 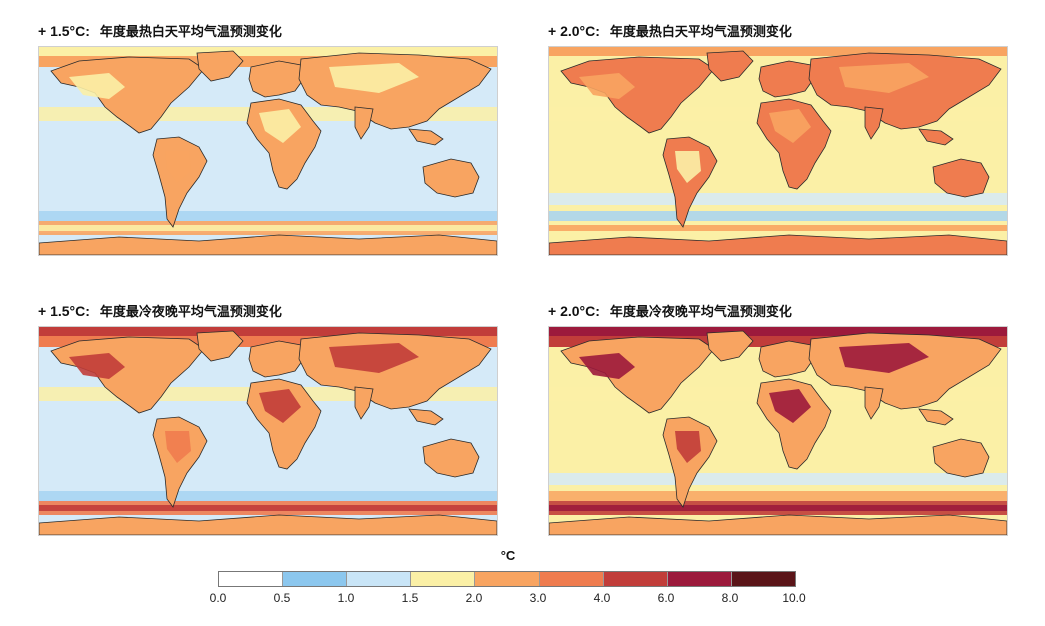 What do you see at coordinates (538, 598) in the screenshot?
I see `legend-tick-label: 3.0` at bounding box center [538, 598].